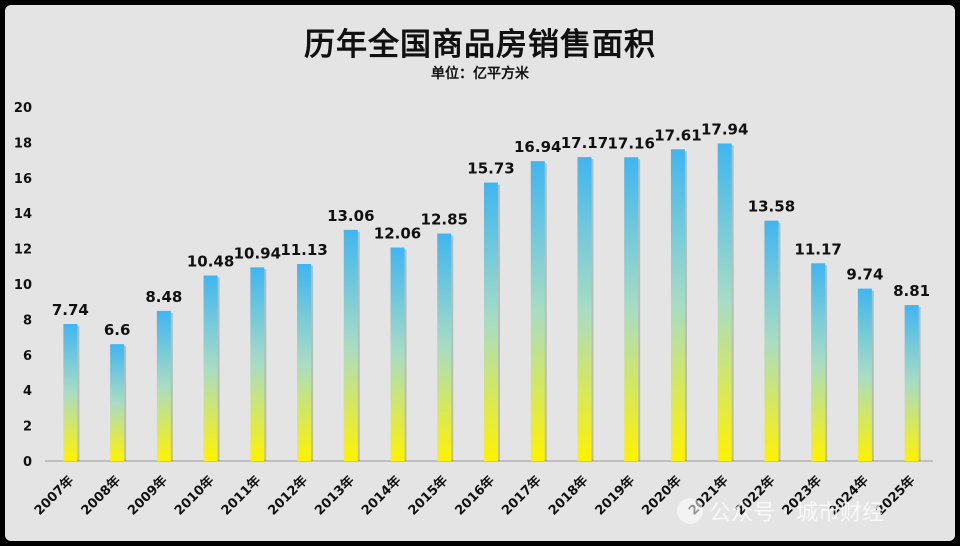 This screenshot has height=546, width=960. Describe the element at coordinates (817, 249) in the screenshot. I see `data-label: 11.17` at that location.